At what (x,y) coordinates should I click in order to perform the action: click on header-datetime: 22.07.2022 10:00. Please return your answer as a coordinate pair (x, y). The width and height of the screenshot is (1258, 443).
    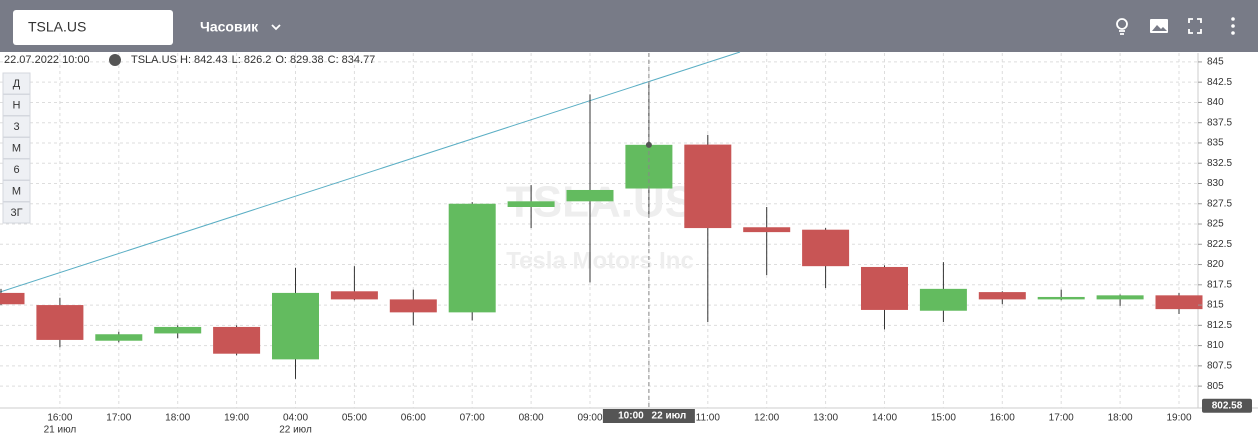
    Looking at the image, I should click on (47, 60).